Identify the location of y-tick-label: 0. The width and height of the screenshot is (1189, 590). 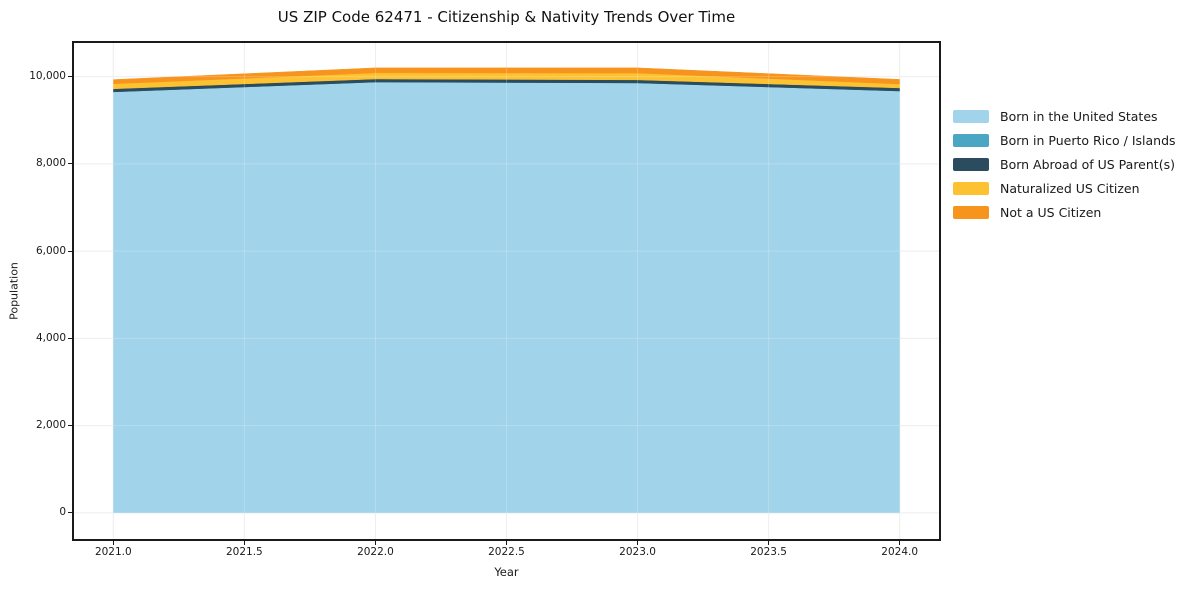
(62, 512).